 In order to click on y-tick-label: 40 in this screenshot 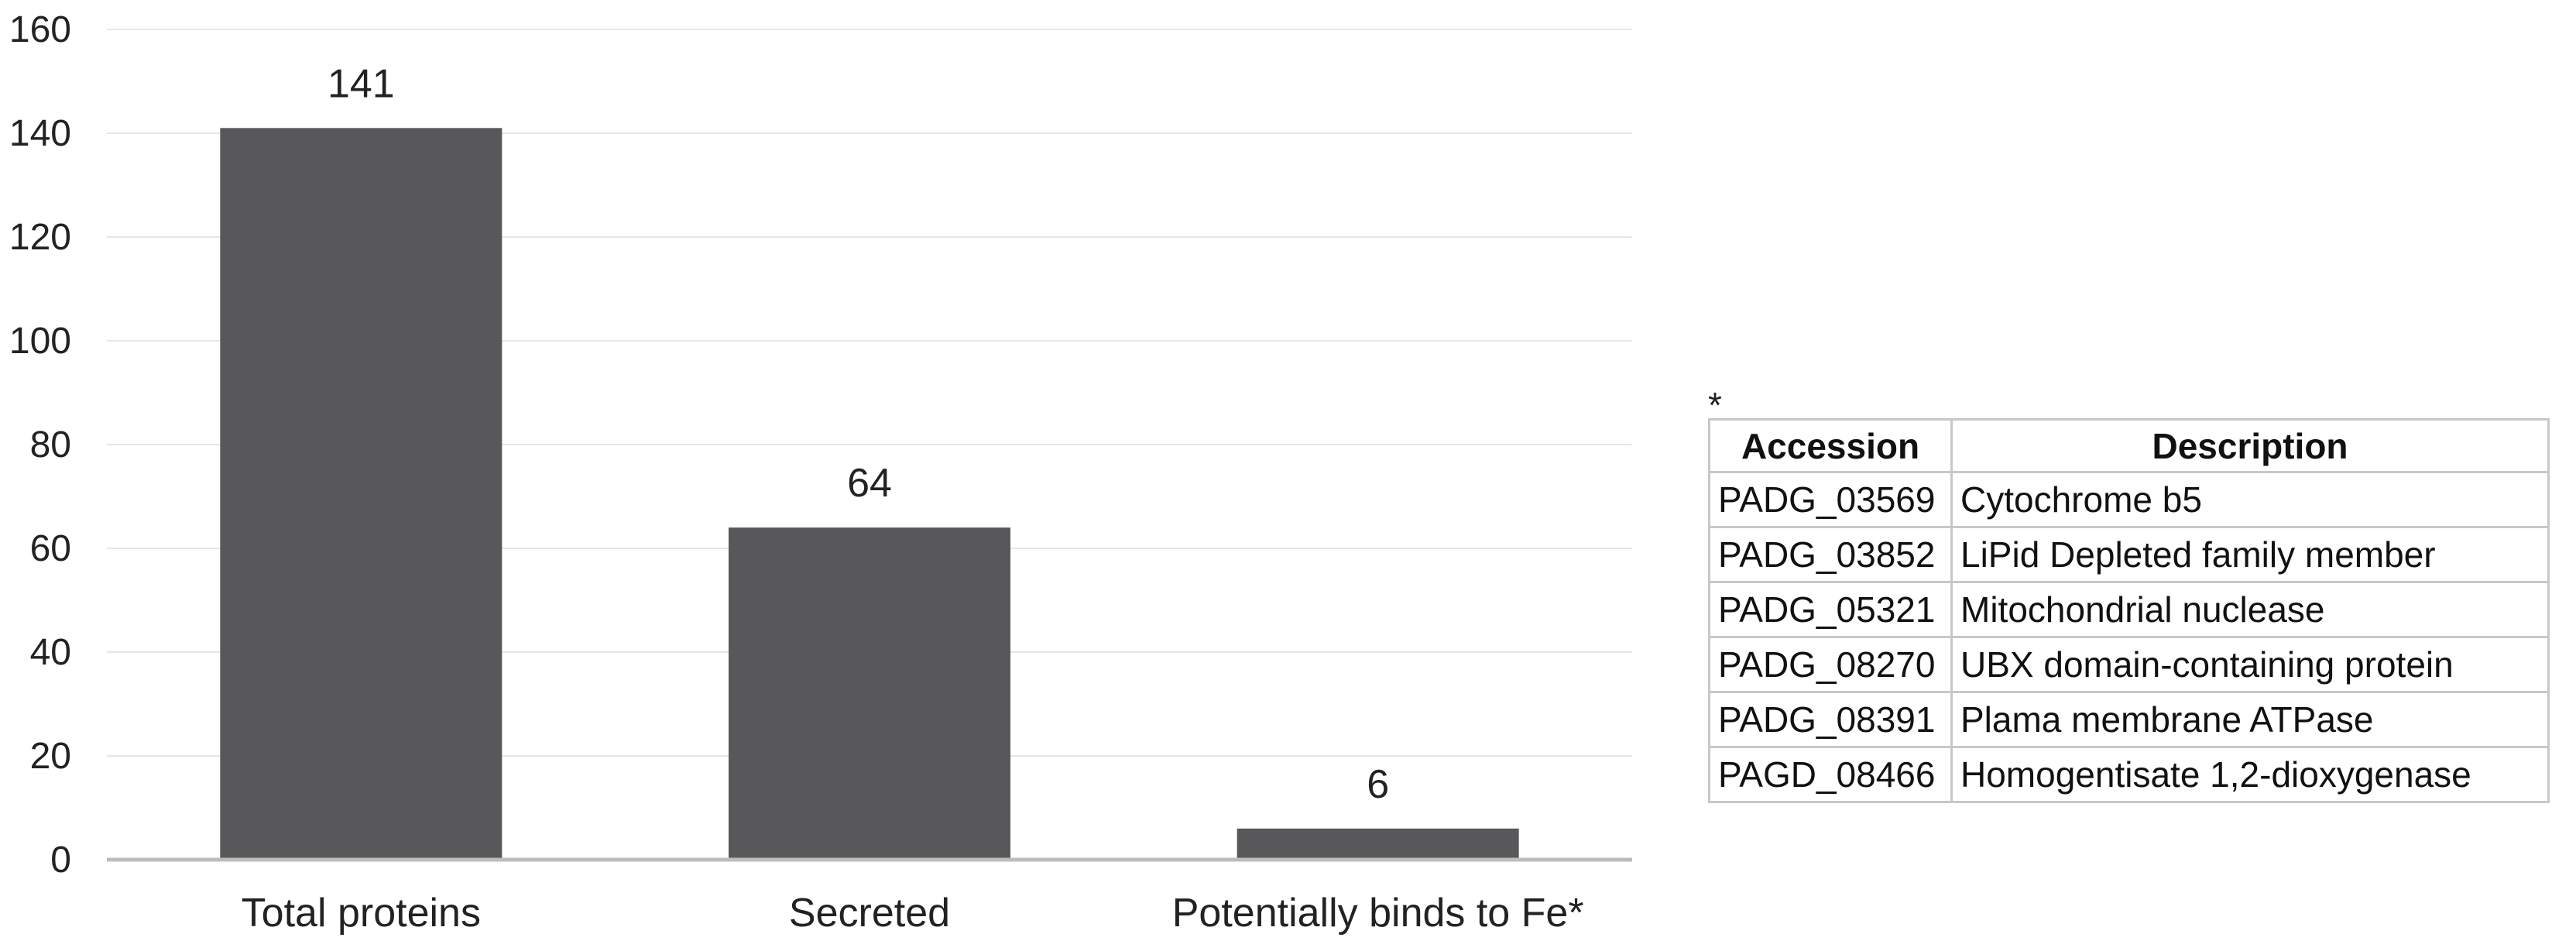, I will do `click(50, 652)`.